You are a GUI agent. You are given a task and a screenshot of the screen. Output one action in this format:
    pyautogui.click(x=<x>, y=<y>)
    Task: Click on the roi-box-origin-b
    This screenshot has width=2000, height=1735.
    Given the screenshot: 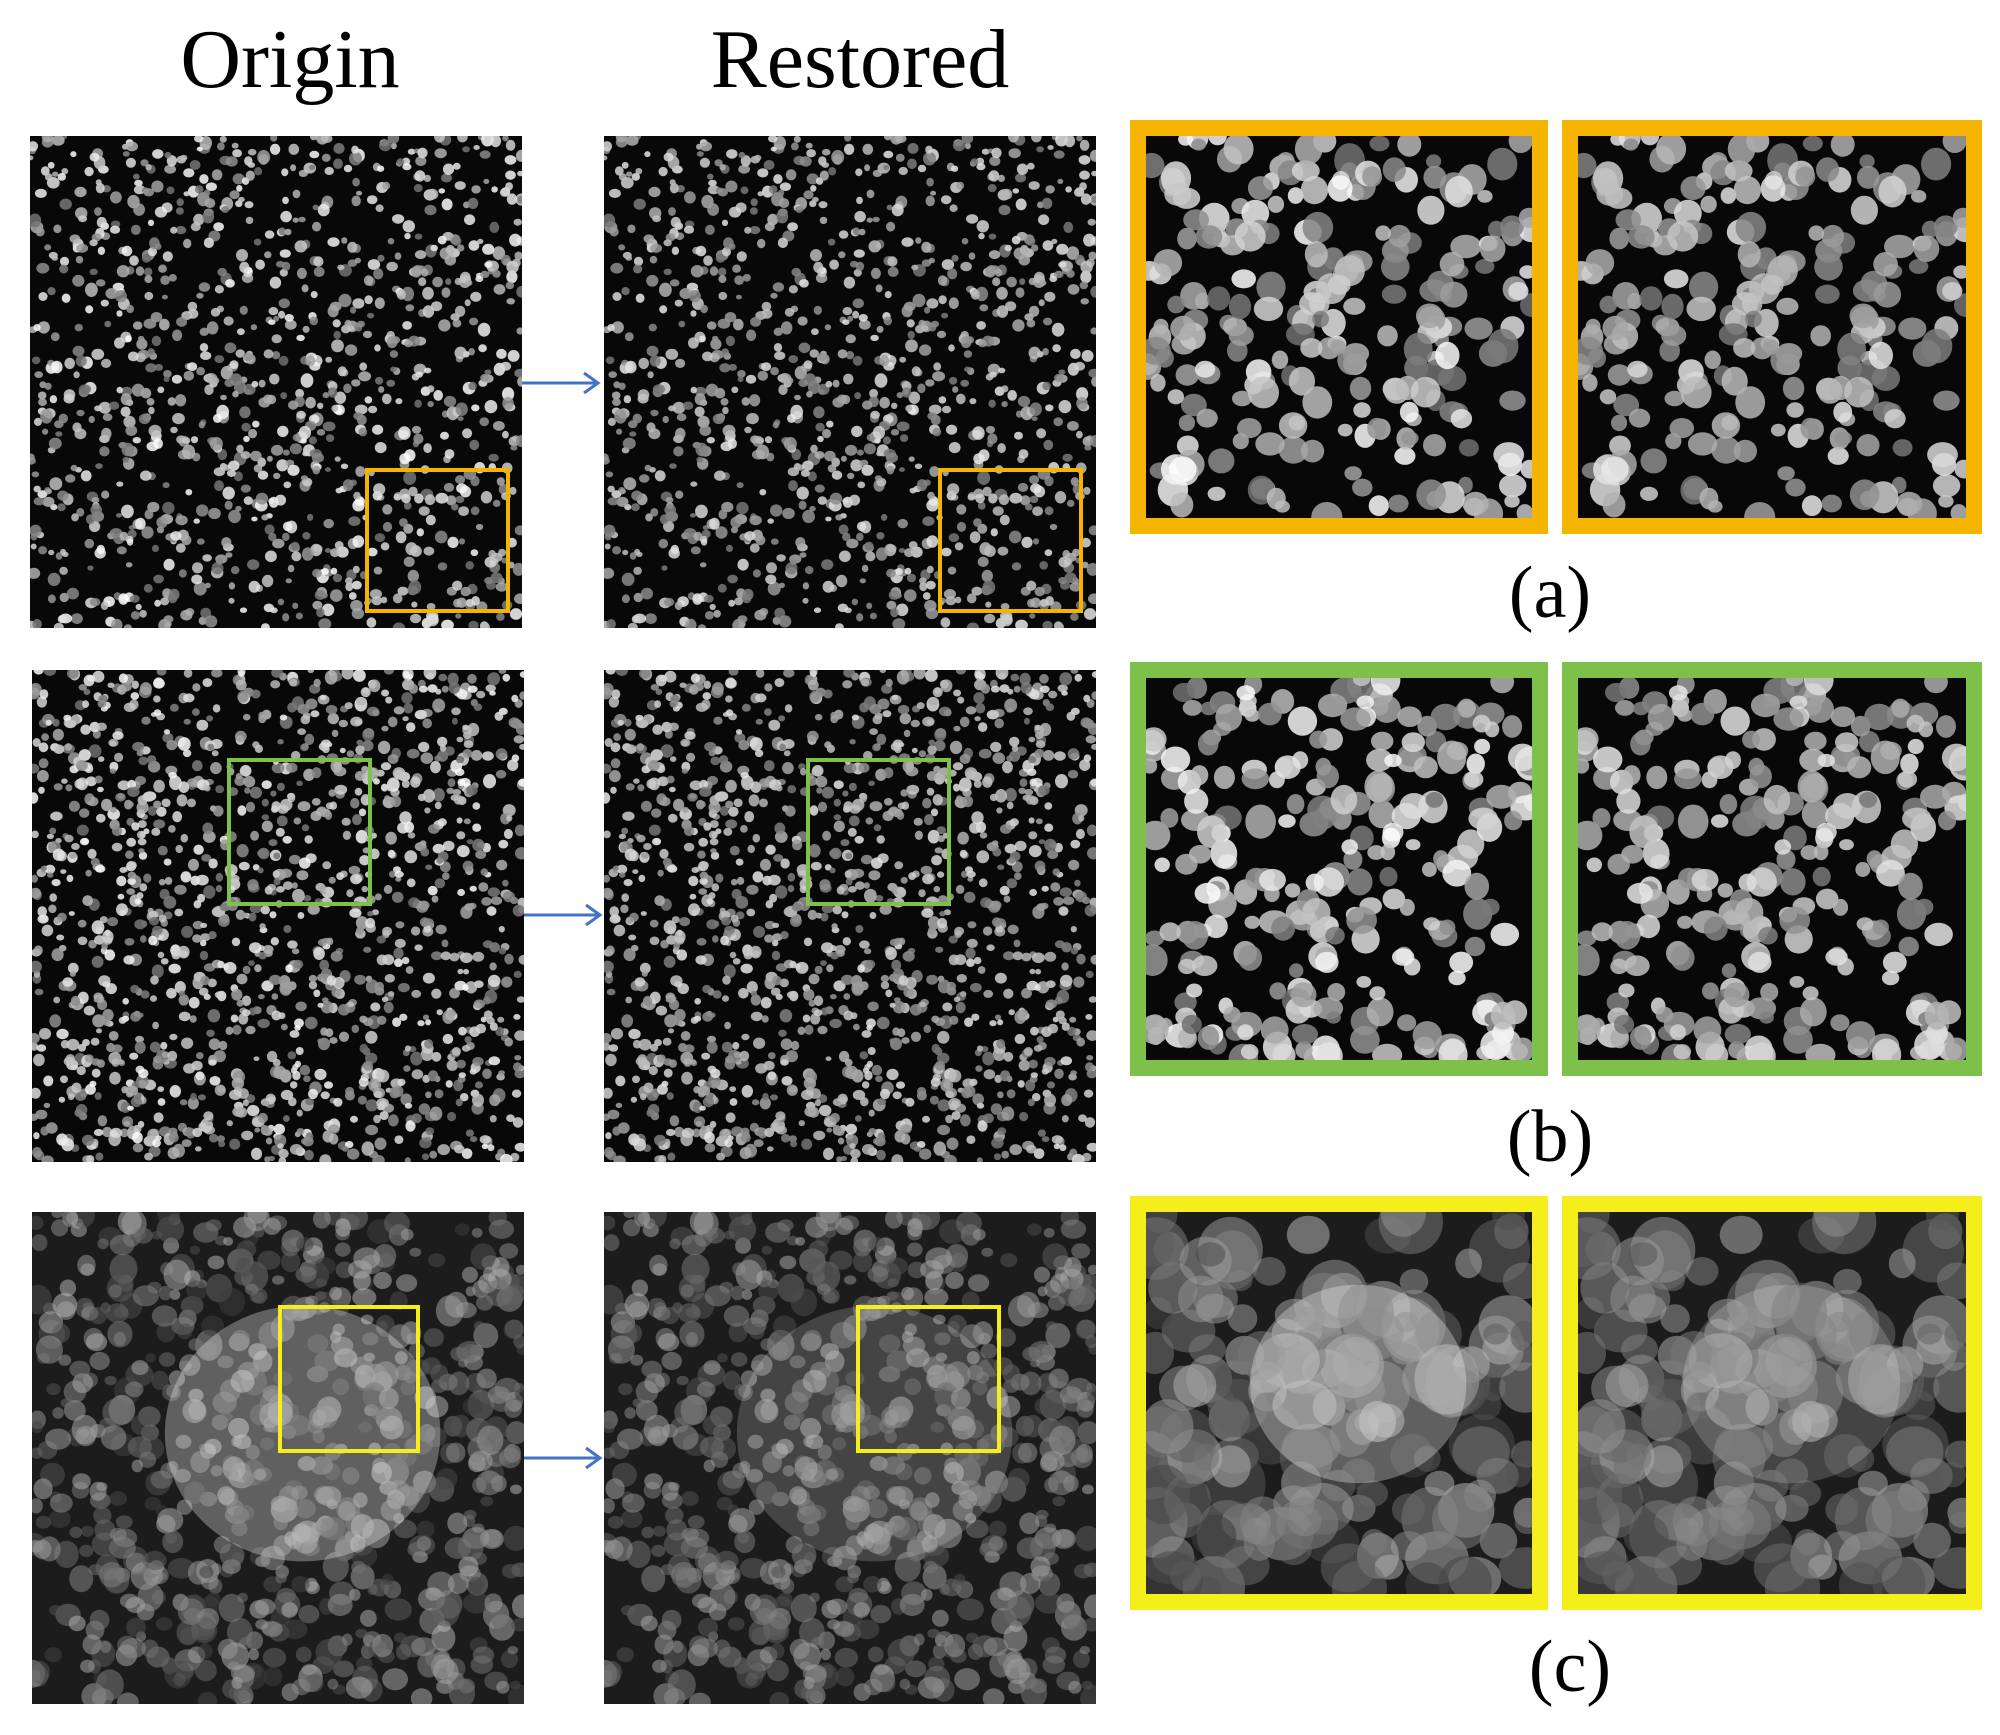 What is the action you would take?
    pyautogui.click(x=299, y=832)
    